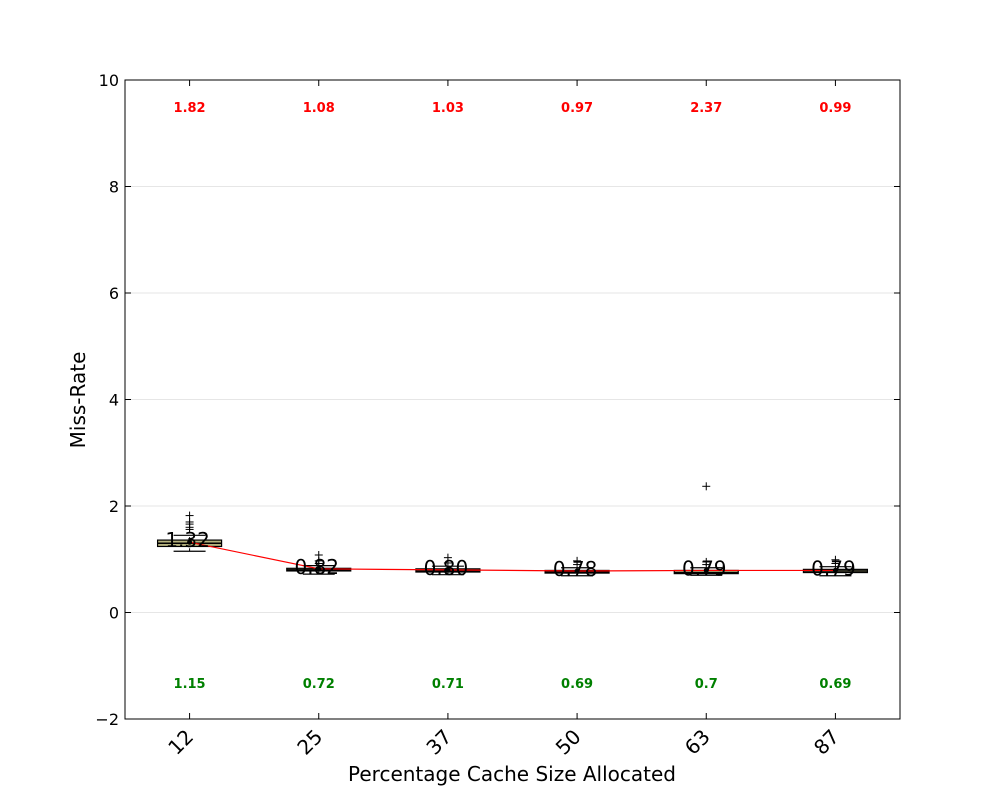 Image resolution: width=1000 pixels, height=804 pixels. I want to click on x-tick-label: 37, so click(438, 742).